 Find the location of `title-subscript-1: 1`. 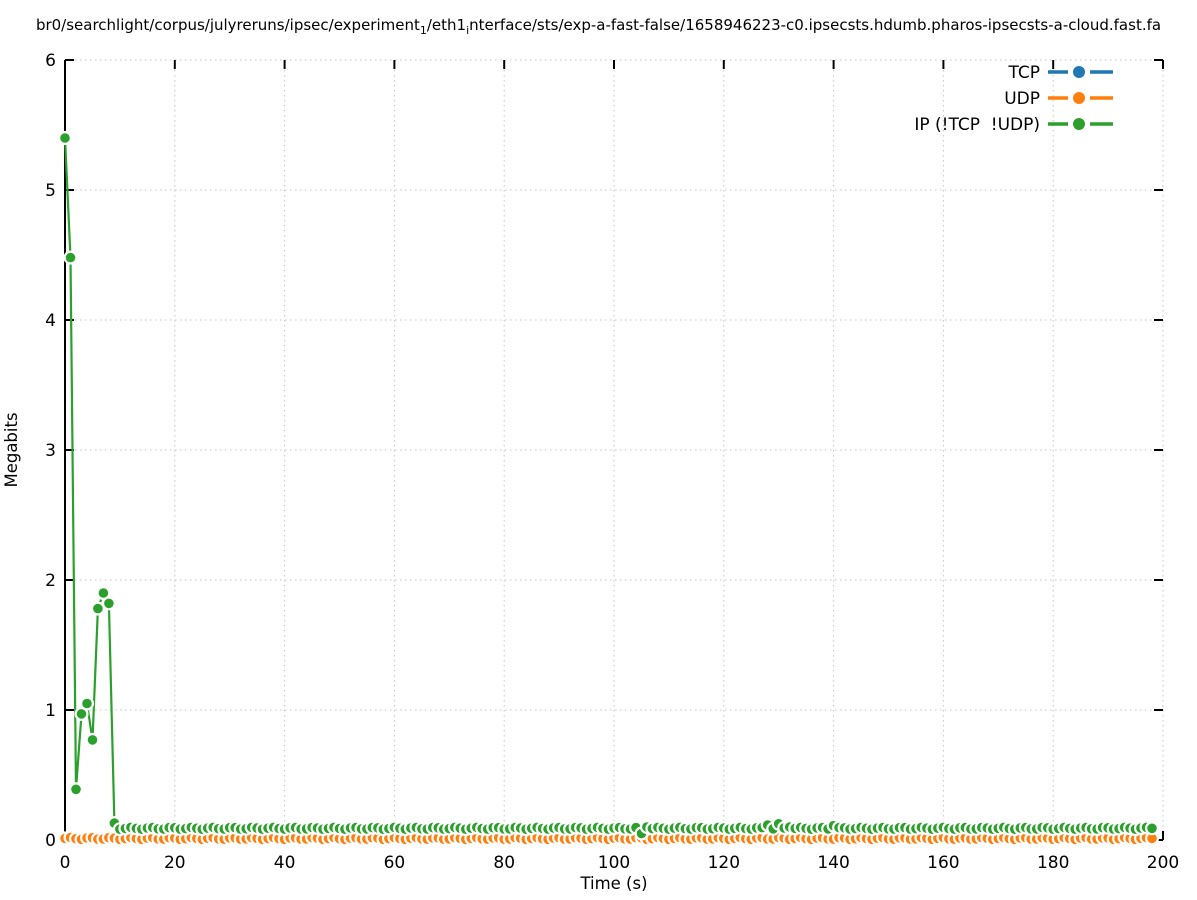

title-subscript-1: 1 is located at coordinates (423, 30).